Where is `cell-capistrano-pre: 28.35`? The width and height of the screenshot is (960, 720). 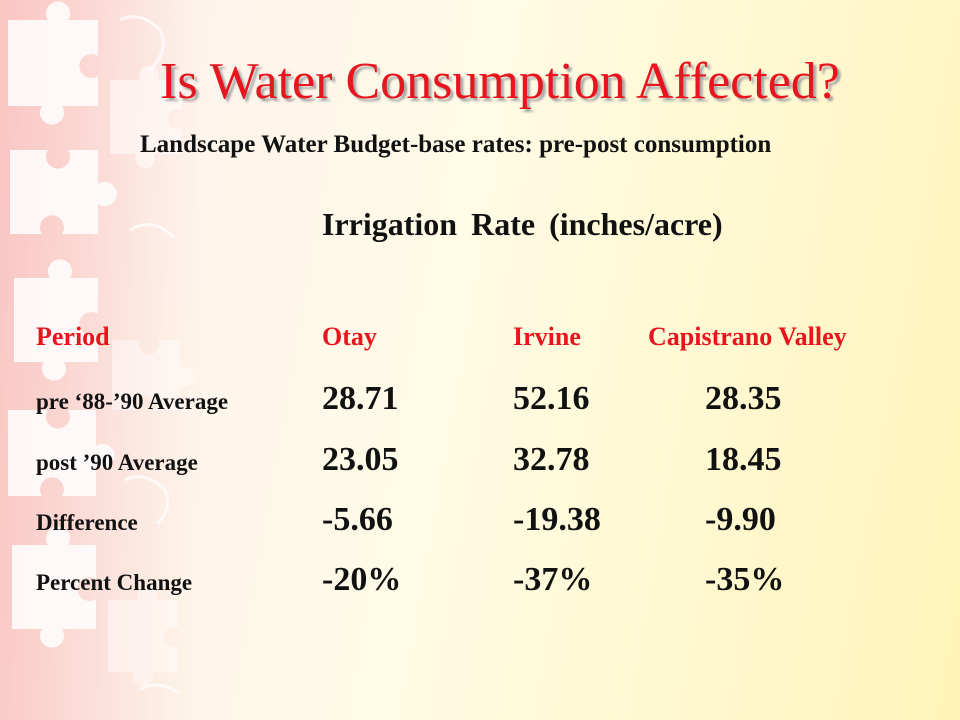 cell-capistrano-pre: 28.35 is located at coordinates (743, 398).